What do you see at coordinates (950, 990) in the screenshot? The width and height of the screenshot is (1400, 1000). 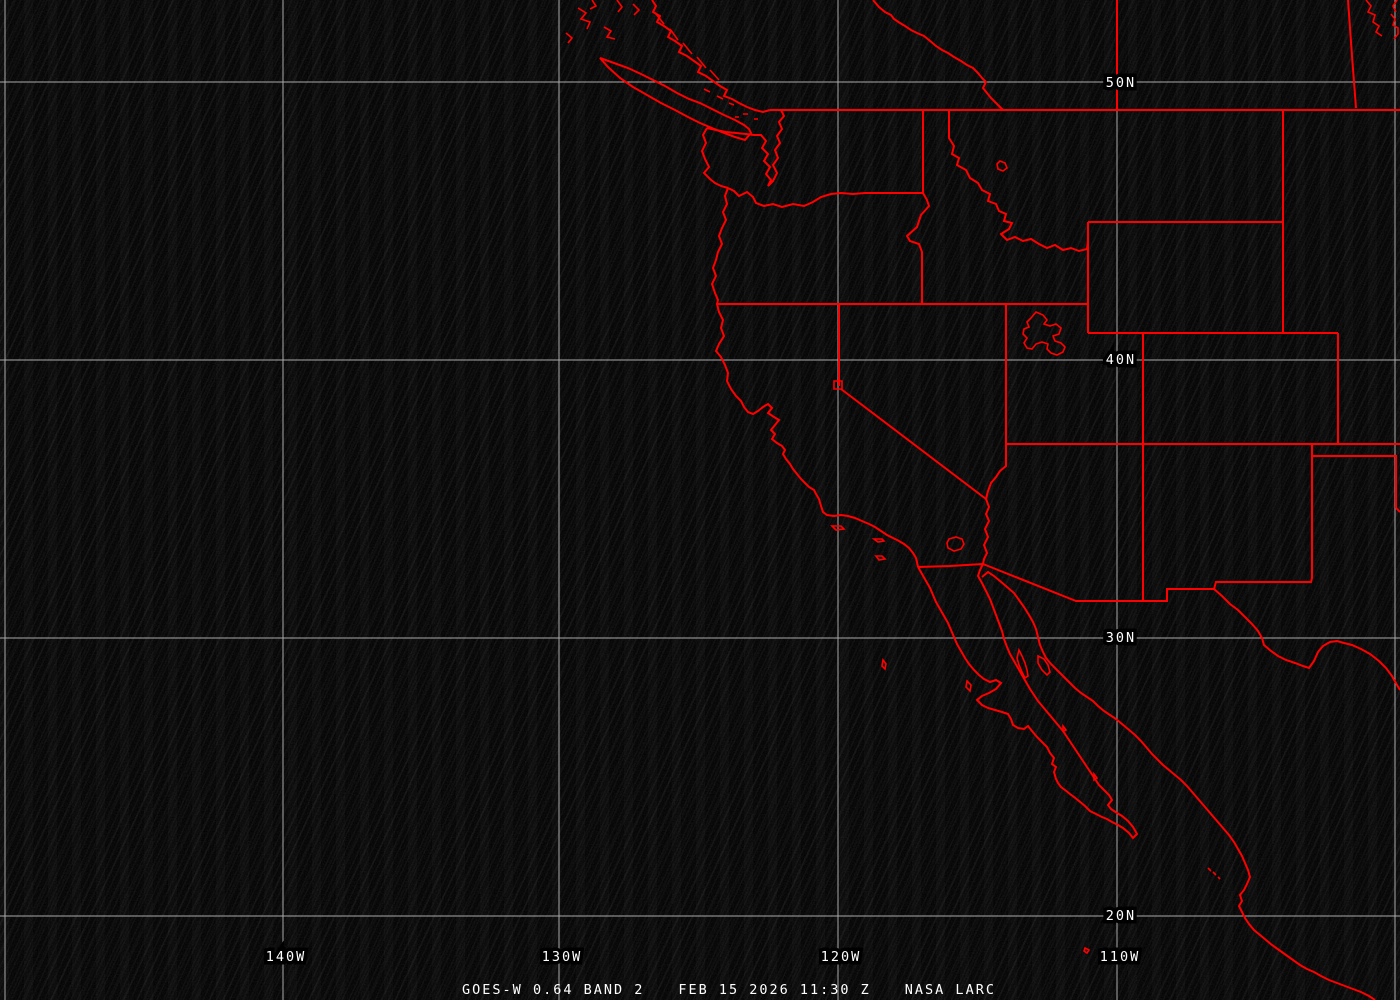 I see `caption-credit: NASA LARC` at bounding box center [950, 990].